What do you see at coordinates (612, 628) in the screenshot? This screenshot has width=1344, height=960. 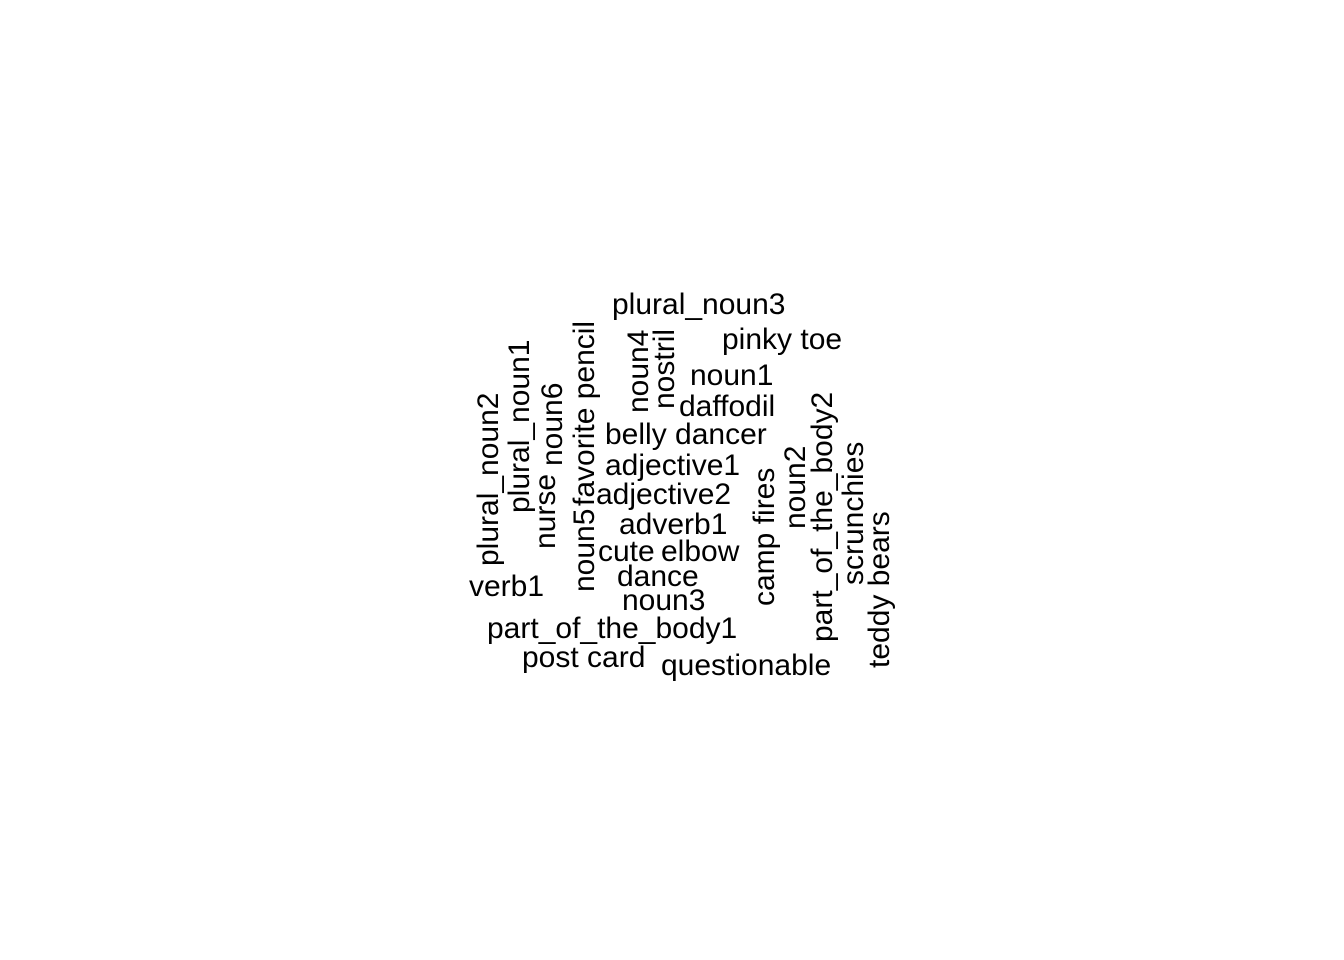 I see `word-part-of-the-body1: part_of_the_body1` at bounding box center [612, 628].